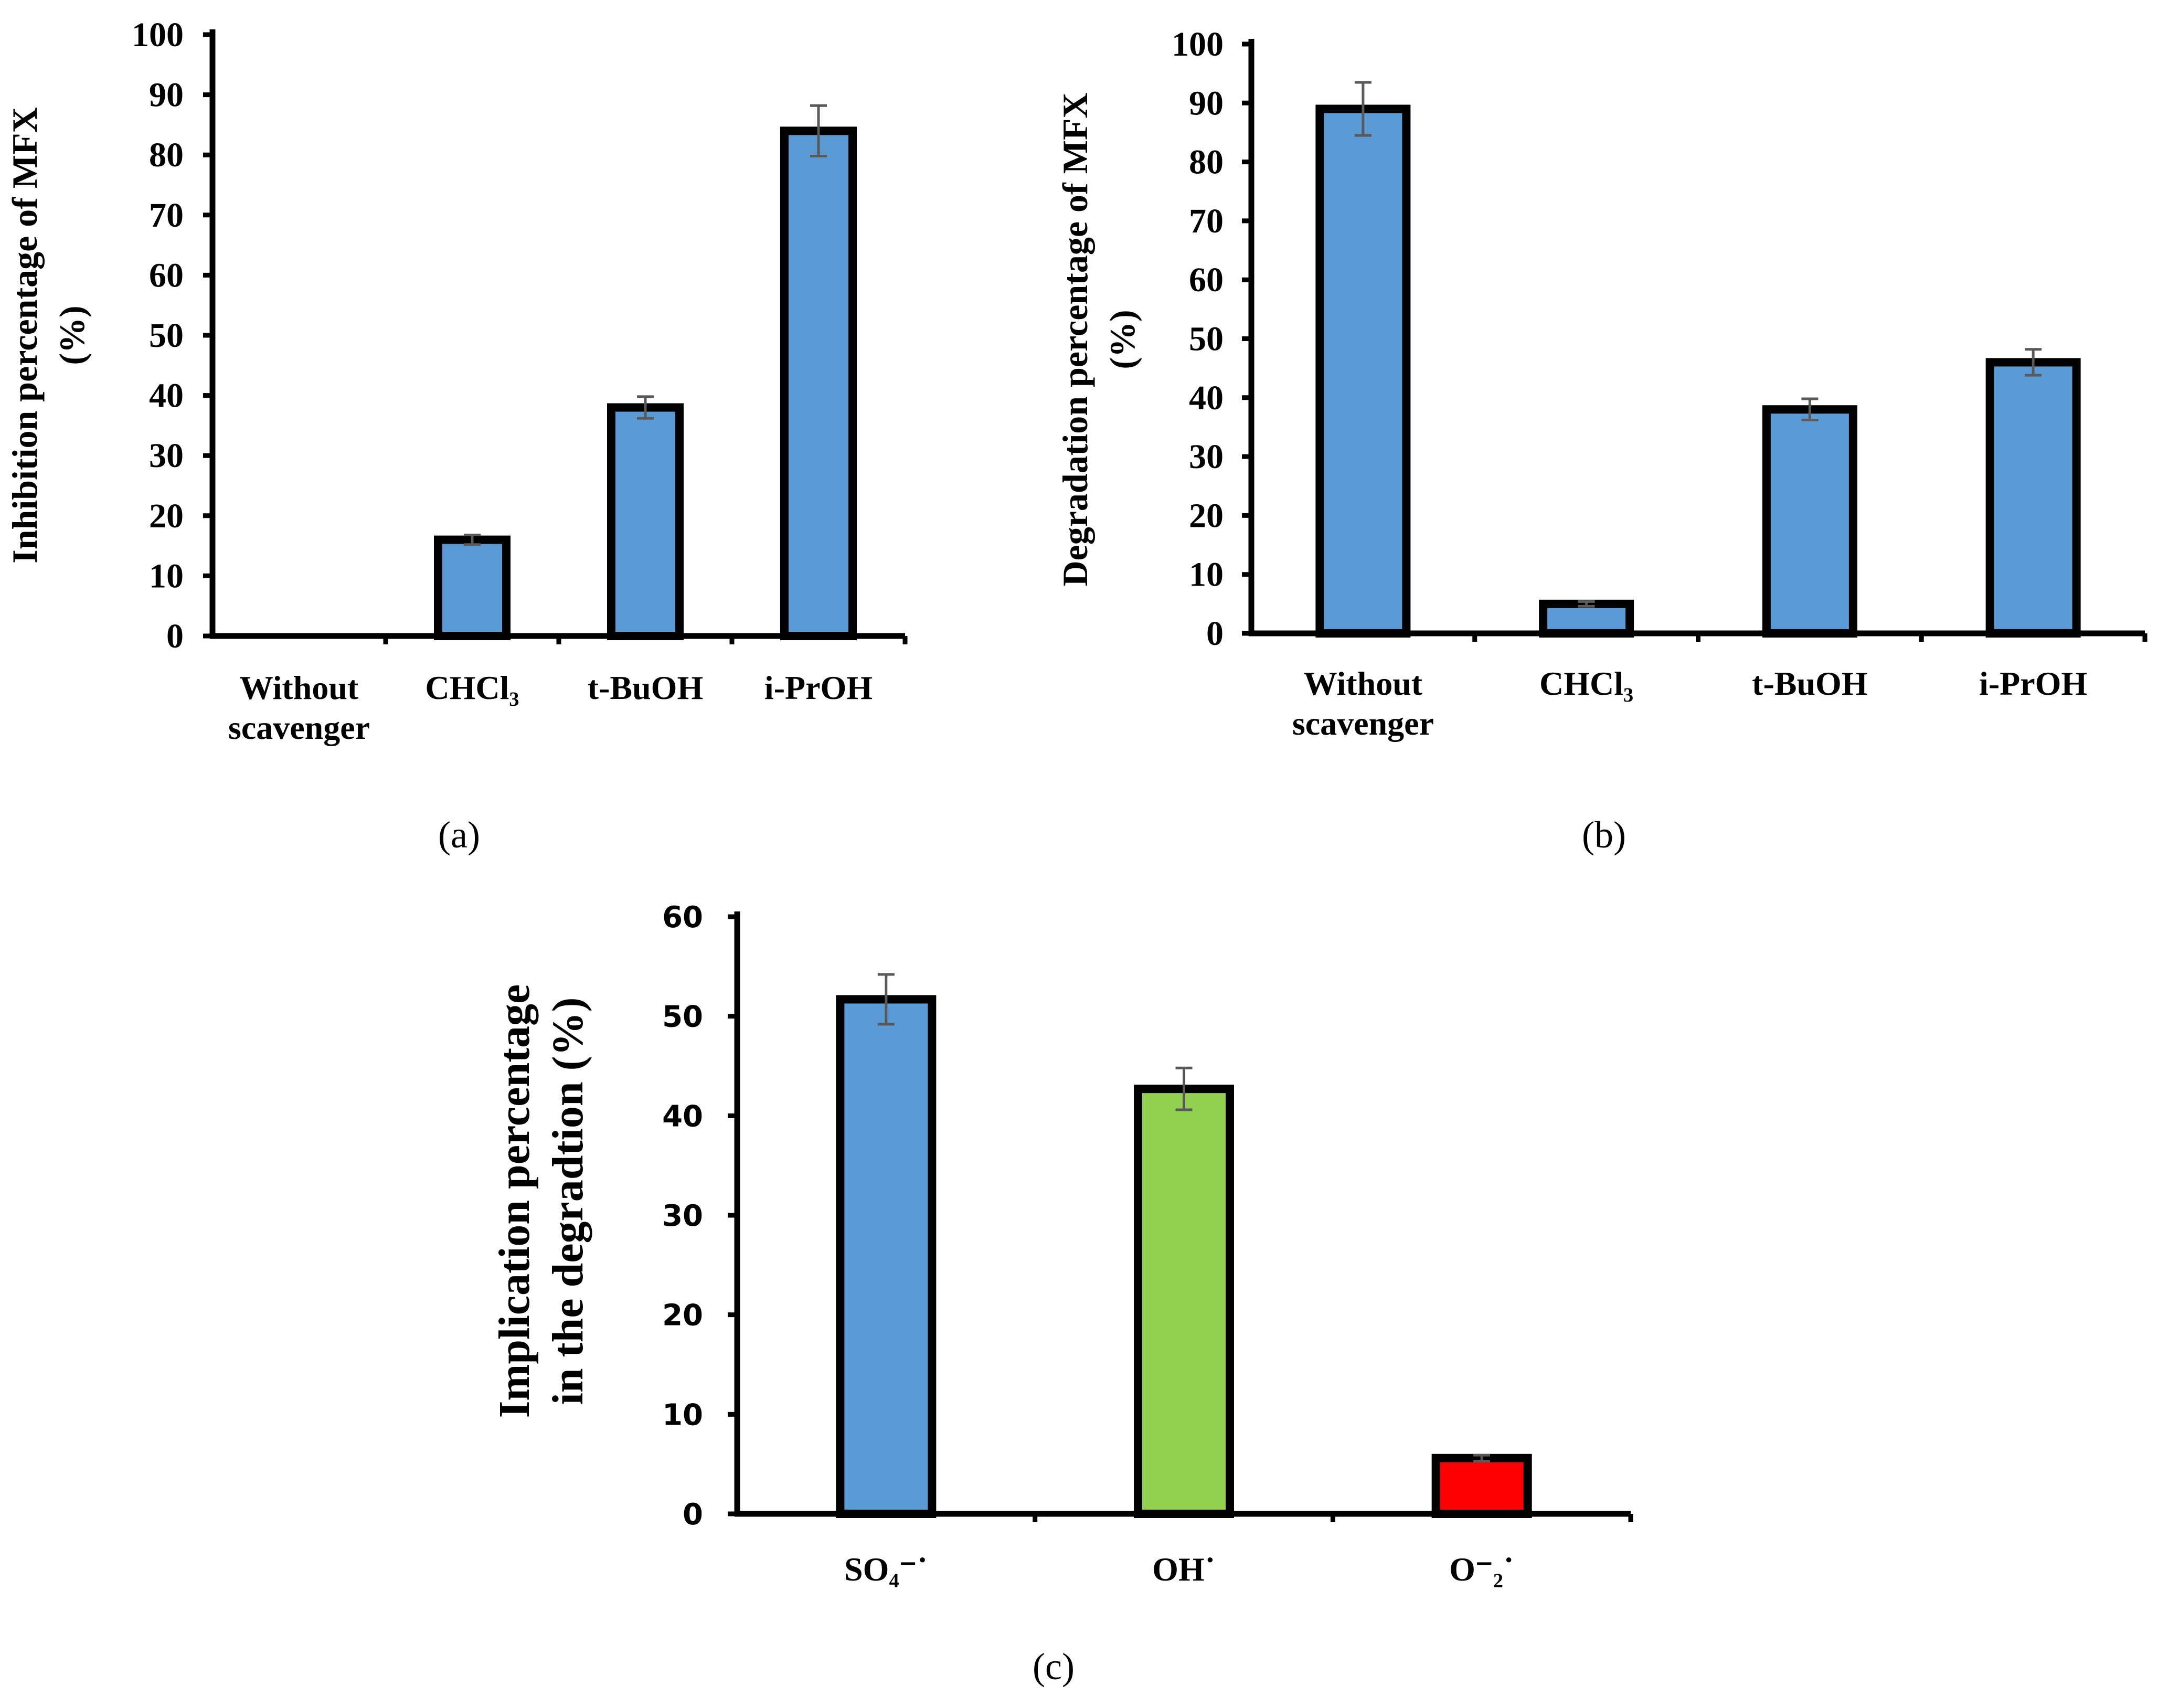 The image size is (2158, 1708). What do you see at coordinates (1481, 1570) in the screenshot?
I see `panel-c-category-label-2-line-0: O⁻₂˙` at bounding box center [1481, 1570].